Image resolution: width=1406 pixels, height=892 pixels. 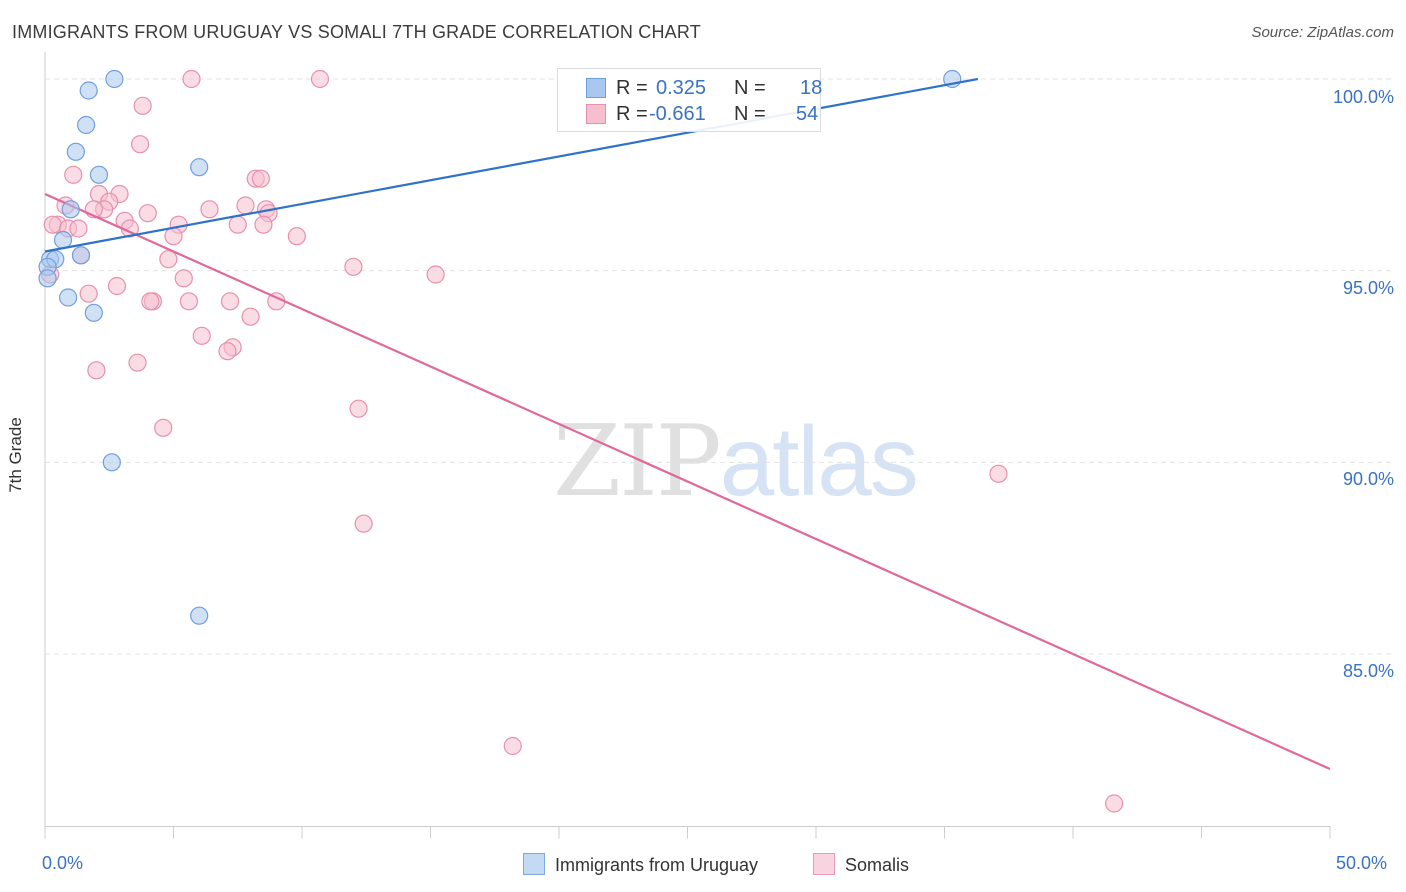 I want to click on x-tick-label-min: 0.0%, so click(x=63, y=863).